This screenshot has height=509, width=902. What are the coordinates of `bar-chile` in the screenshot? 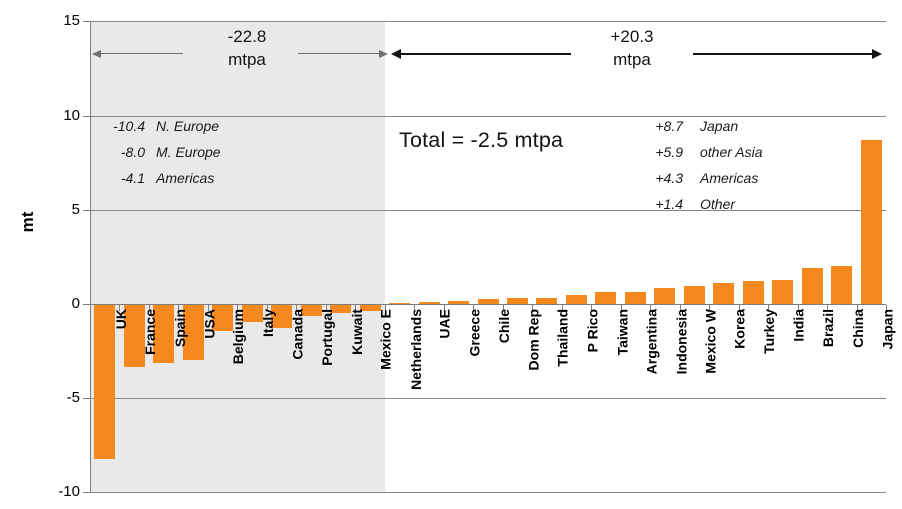 It's located at (488, 301).